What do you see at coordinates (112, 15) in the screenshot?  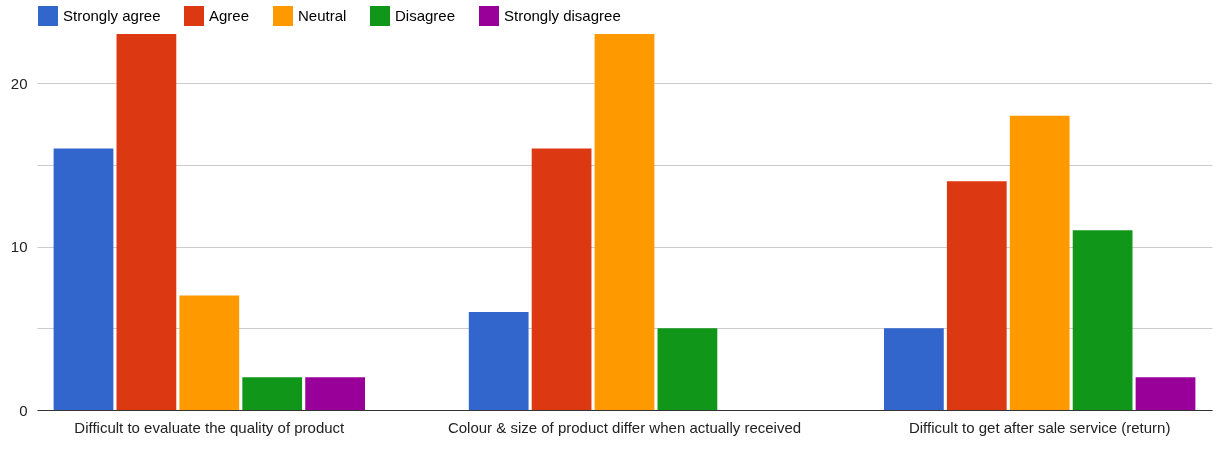 I see `legend-label: Strongly agree` at bounding box center [112, 15].